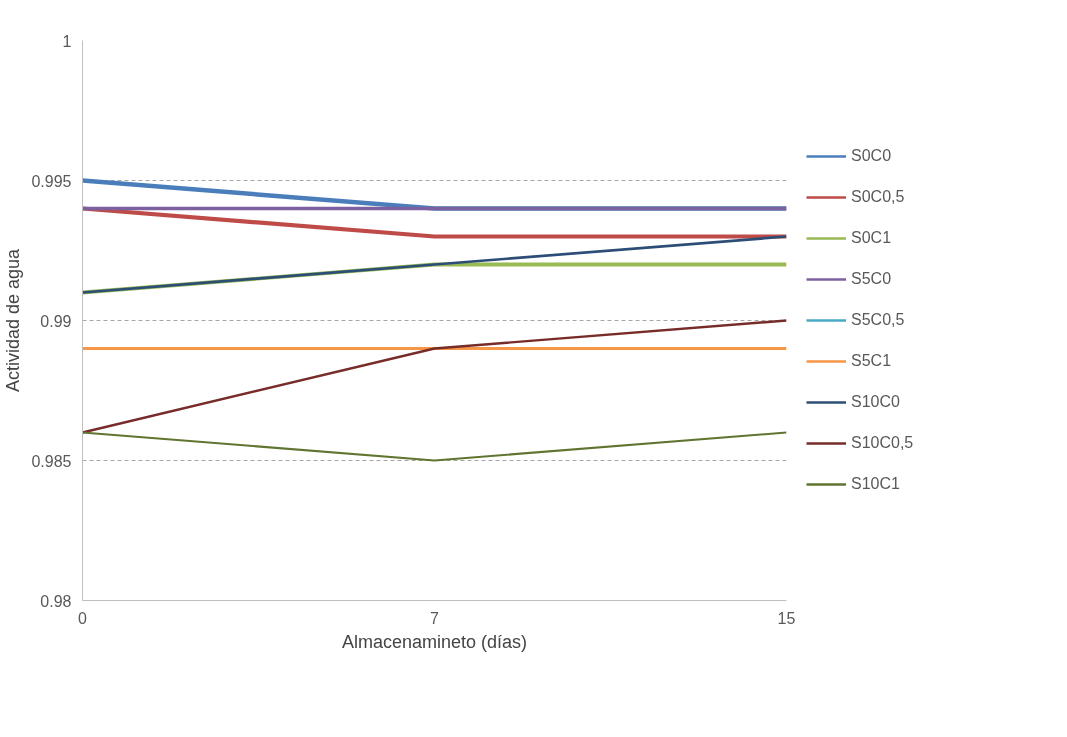 The width and height of the screenshot is (1067, 737). I want to click on y-tick-label: 0.98, so click(56, 601).